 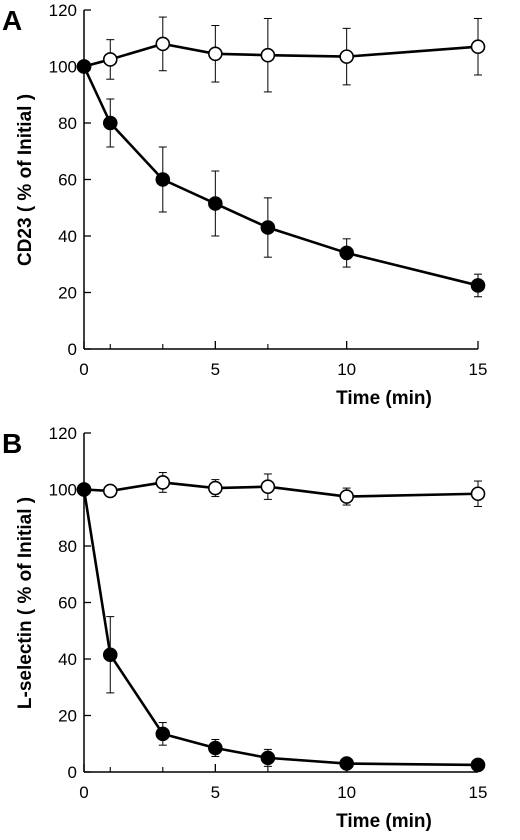 I want to click on panel-a-y-axis-title: CD23 ( % of Initial ), so click(x=25, y=180).